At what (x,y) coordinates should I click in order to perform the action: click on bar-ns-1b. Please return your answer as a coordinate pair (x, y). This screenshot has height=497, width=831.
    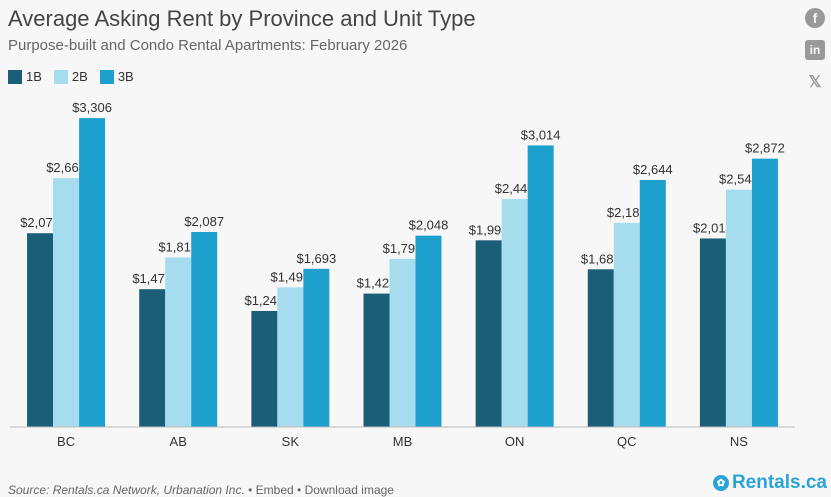
    Looking at the image, I should click on (712, 332).